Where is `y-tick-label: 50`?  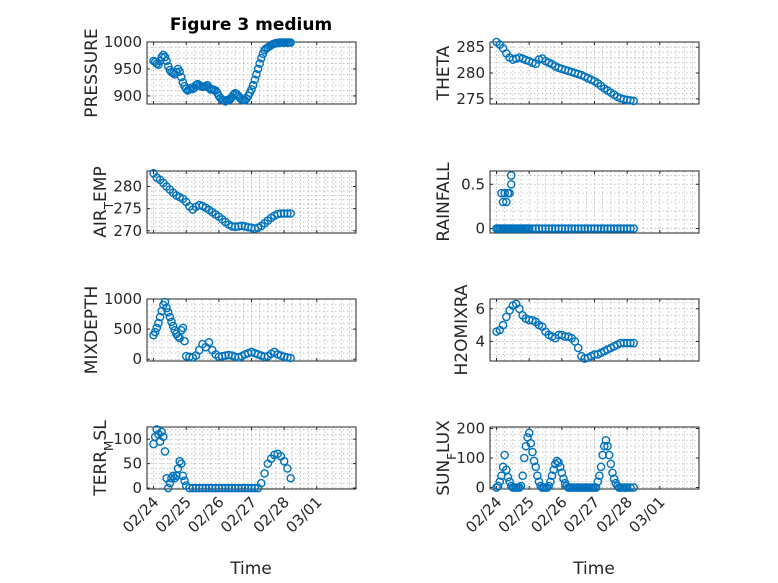
y-tick-label: 50 is located at coordinates (132, 464).